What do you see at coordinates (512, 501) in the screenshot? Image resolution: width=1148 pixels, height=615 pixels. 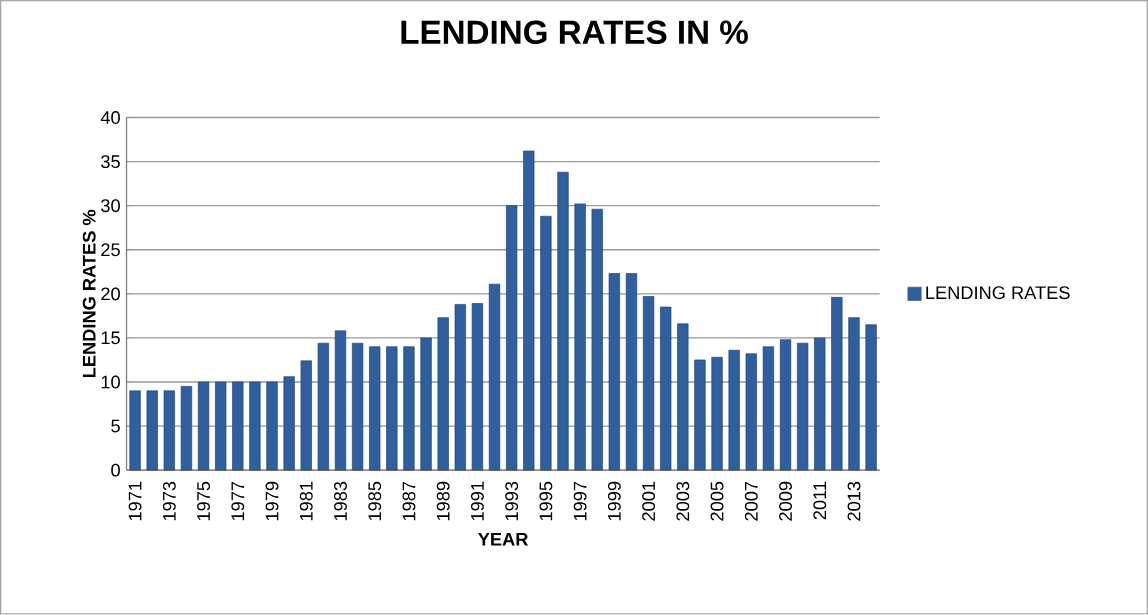 I see `x-tick-label: 1993` at bounding box center [512, 501].